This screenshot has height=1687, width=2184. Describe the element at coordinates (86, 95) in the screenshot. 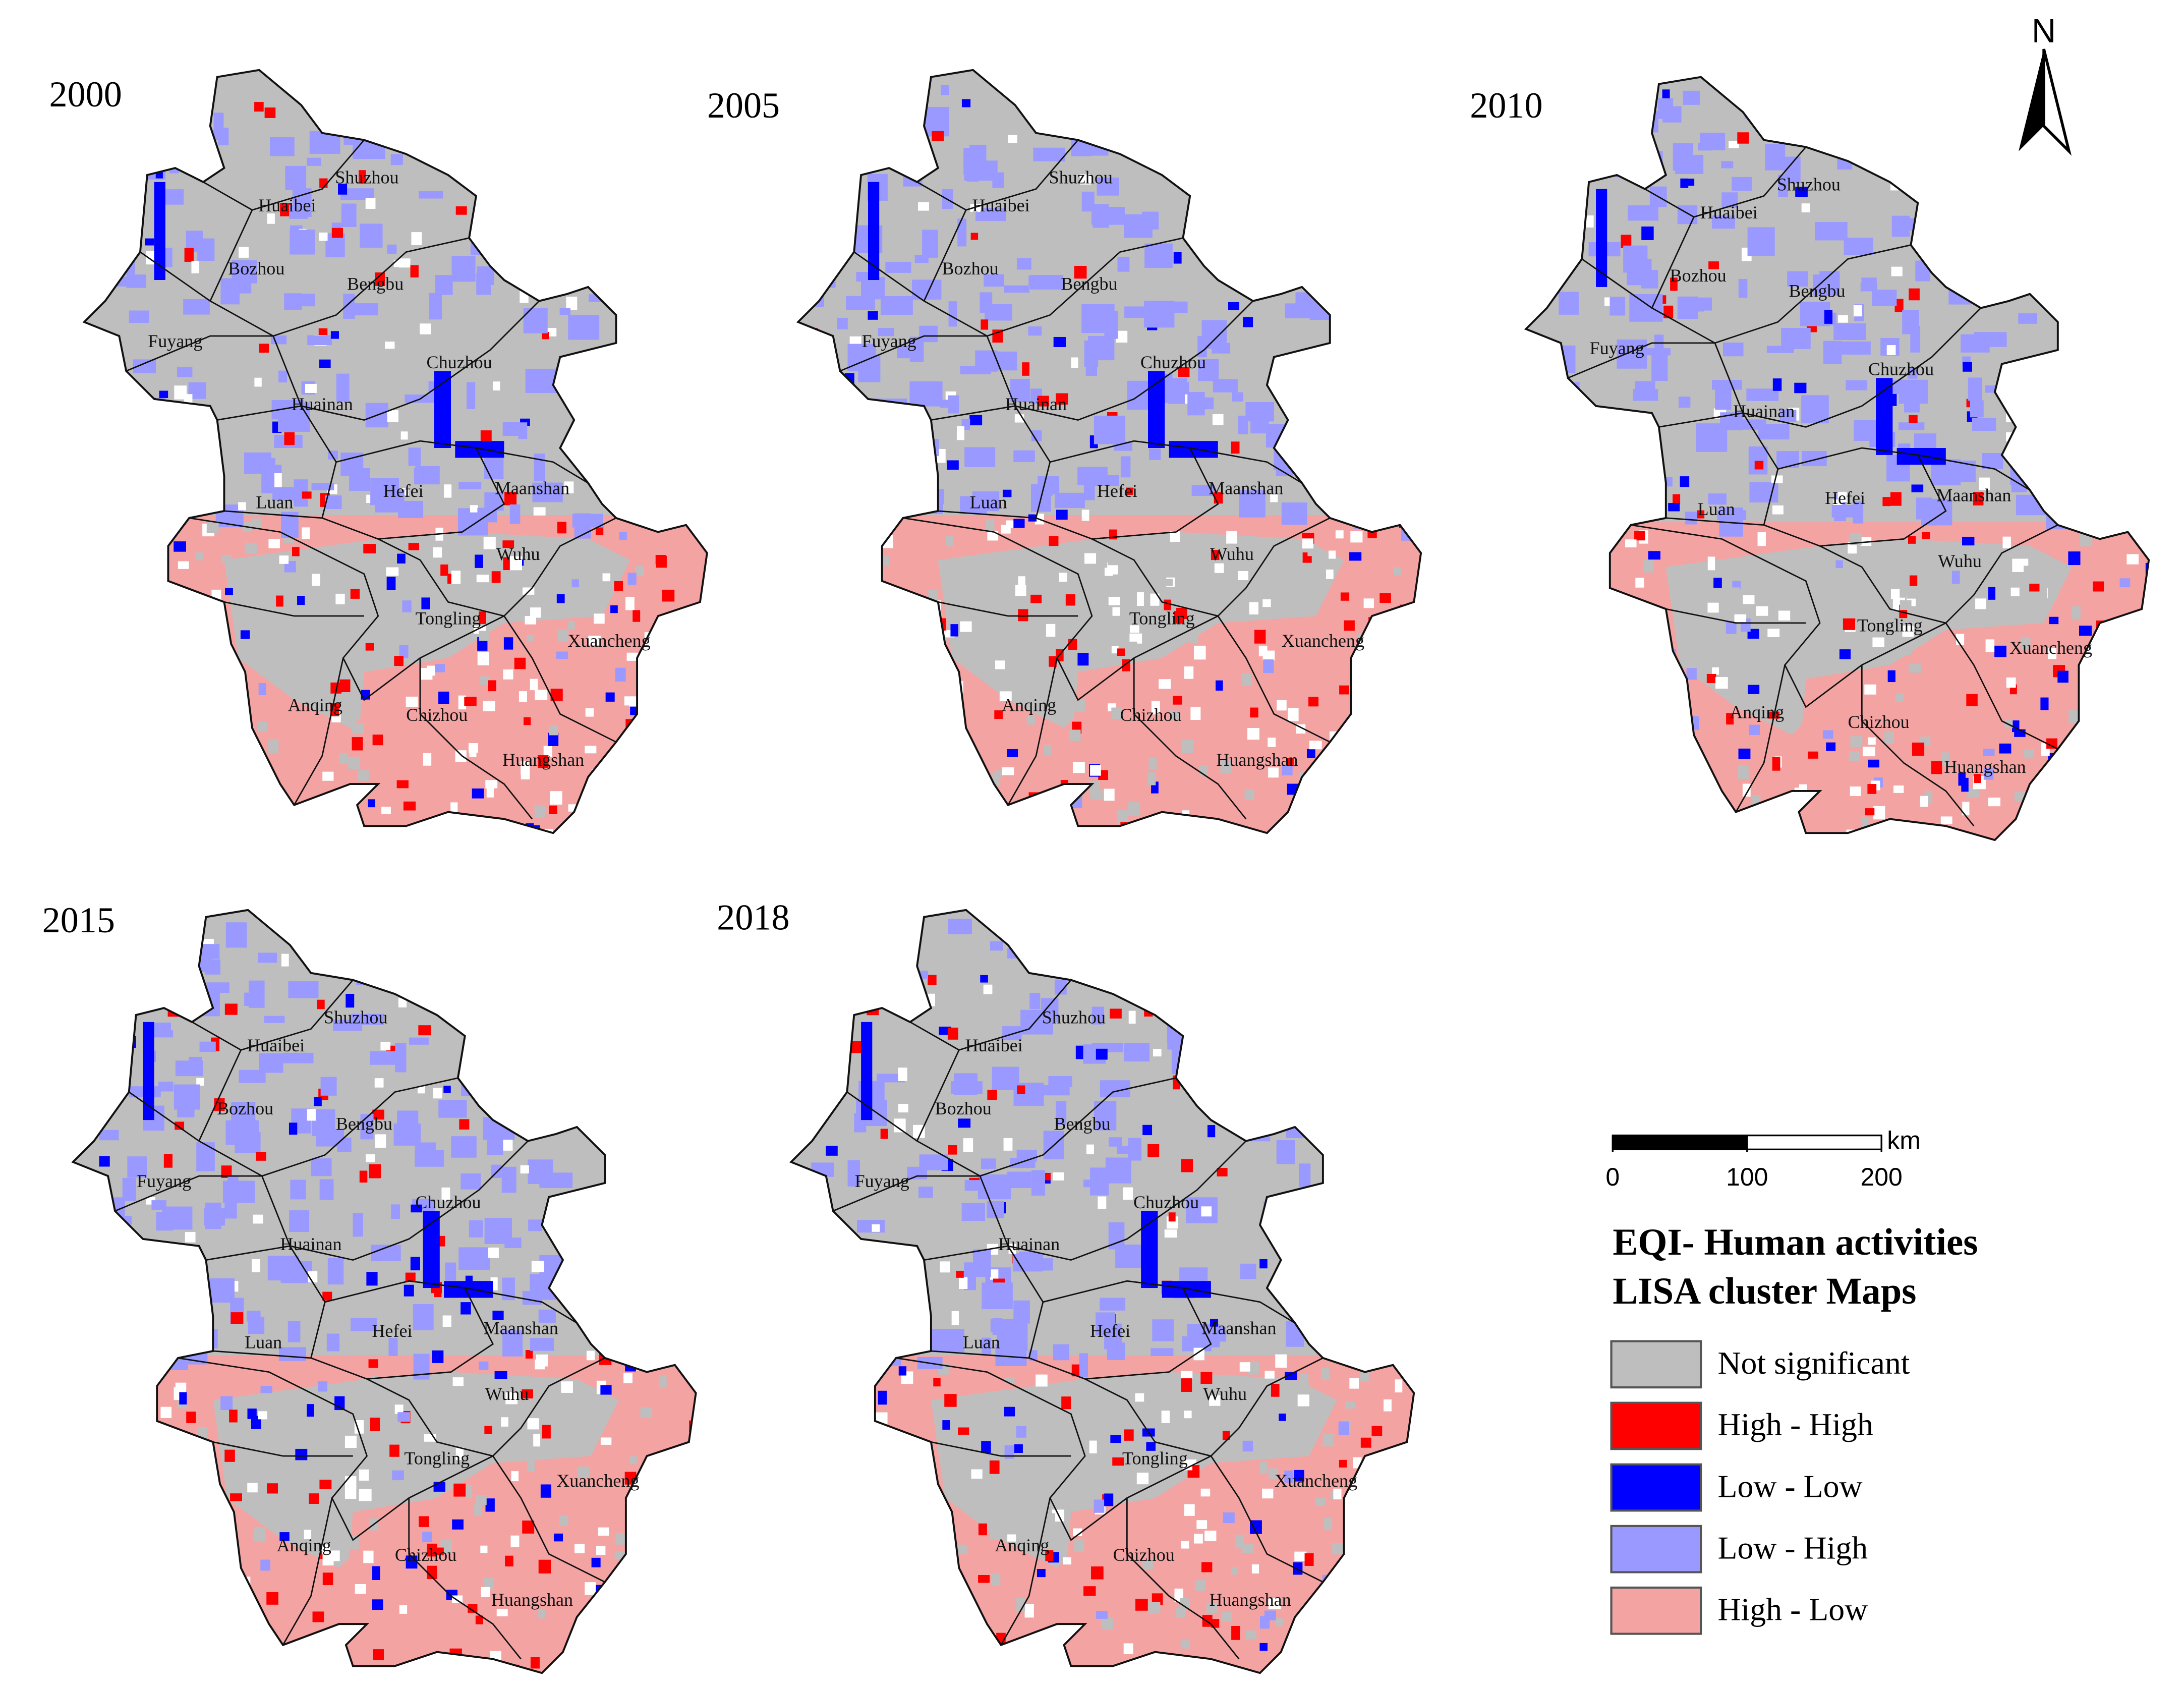

I see `year-label: 2000` at that location.